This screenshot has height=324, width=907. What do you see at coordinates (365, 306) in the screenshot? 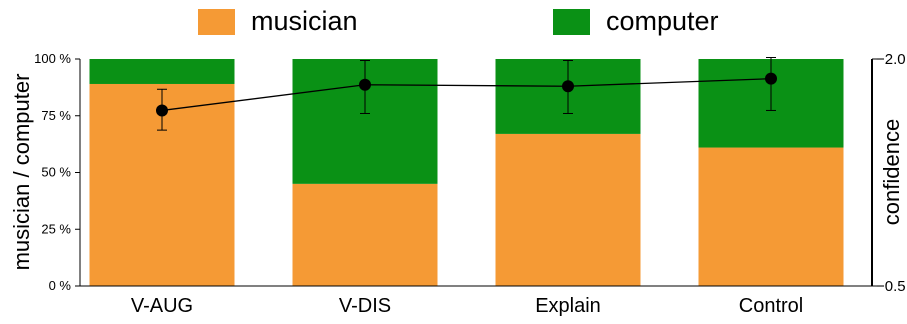
I see `category-label: V-DIS` at bounding box center [365, 306].